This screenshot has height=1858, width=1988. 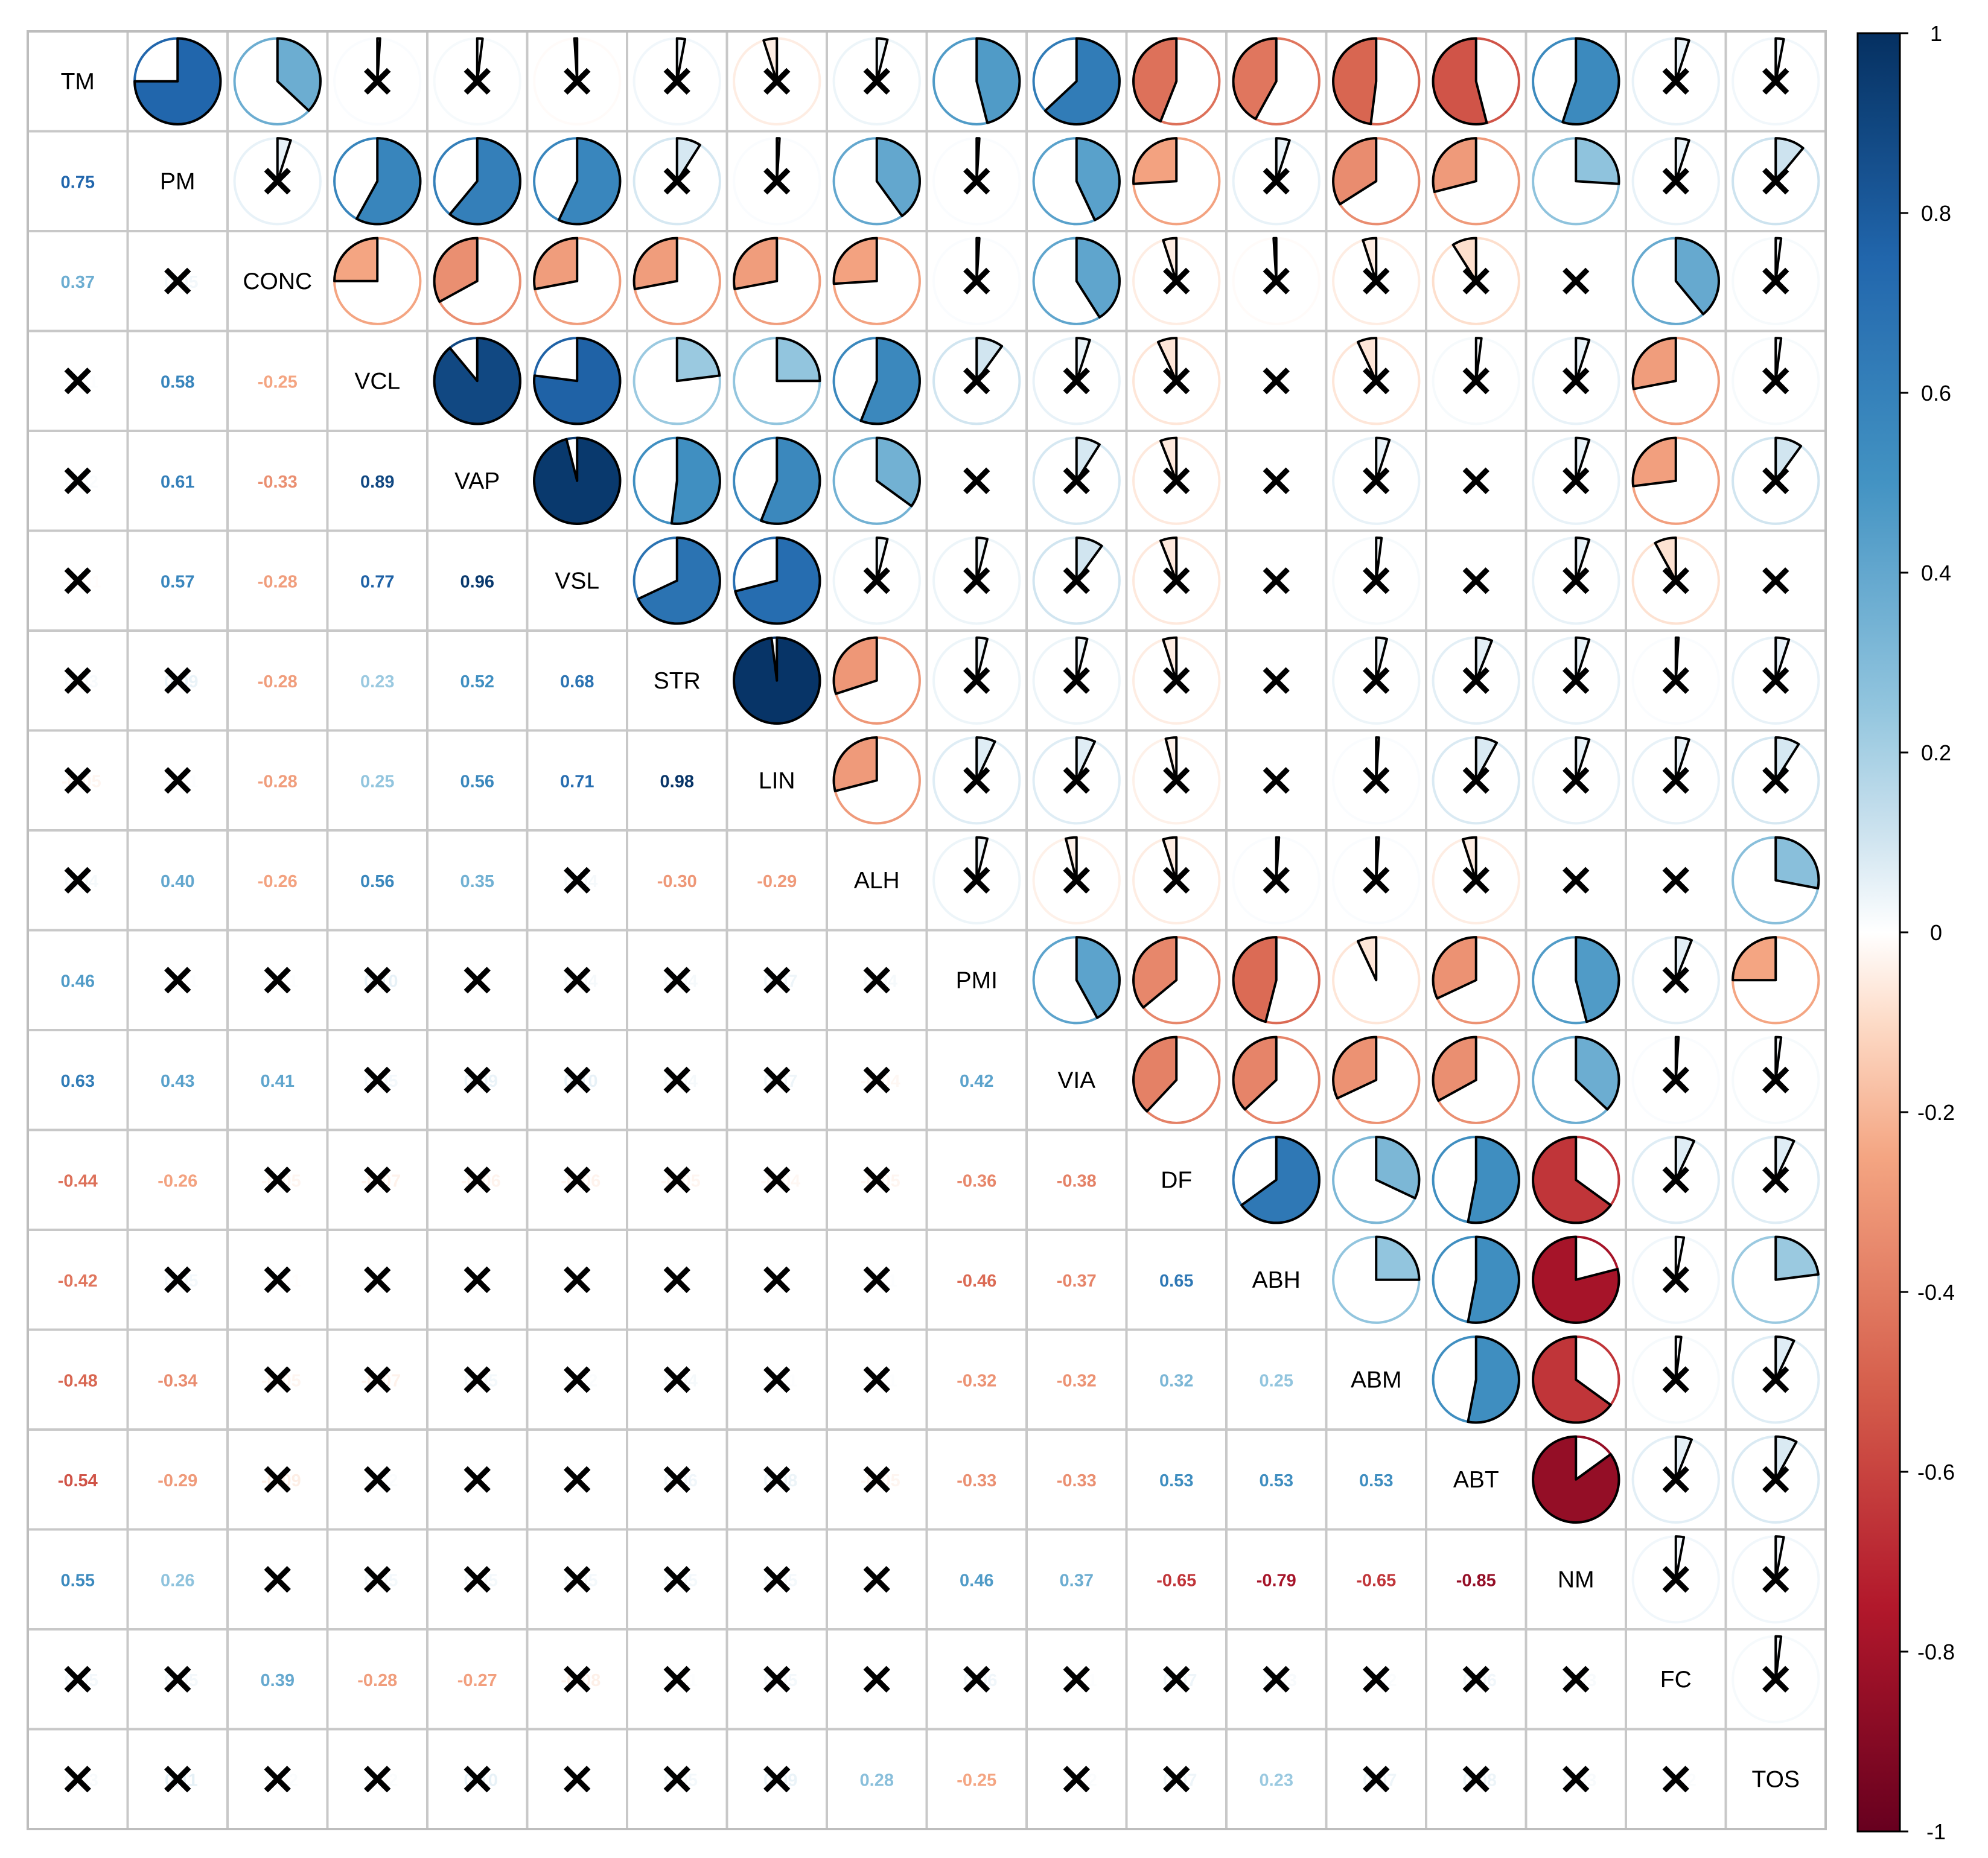 I want to click on coefficient-label: 0.96, so click(x=477, y=581).